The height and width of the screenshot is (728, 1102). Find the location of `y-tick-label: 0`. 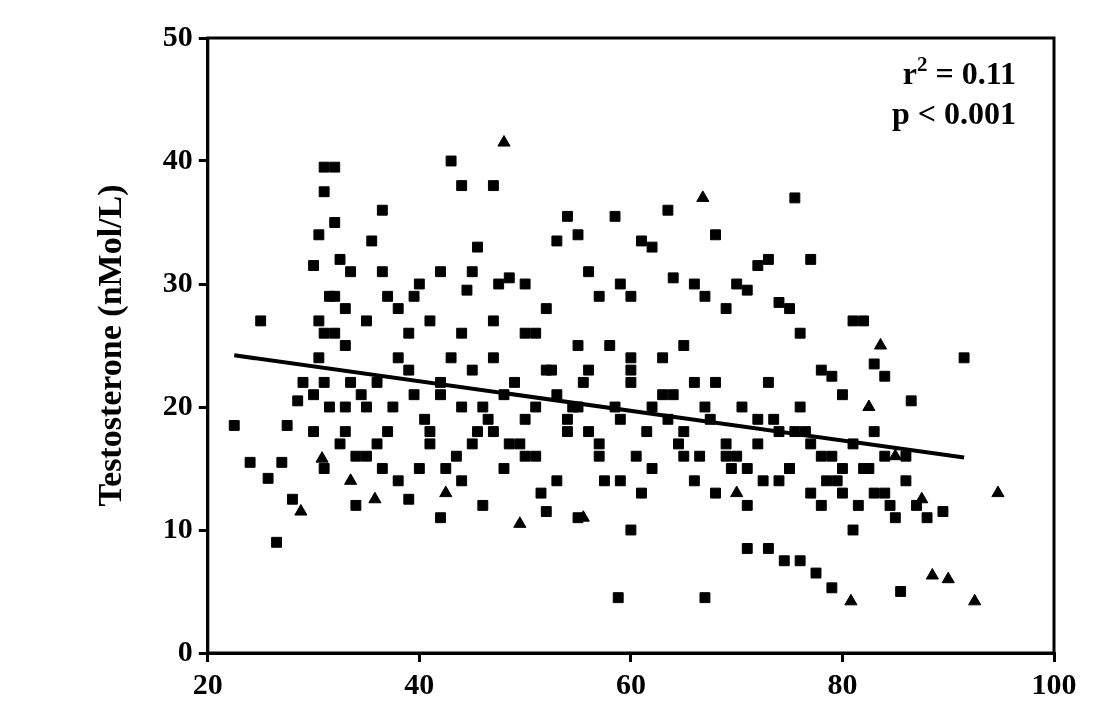

y-tick-label: 0 is located at coordinates (185, 650).